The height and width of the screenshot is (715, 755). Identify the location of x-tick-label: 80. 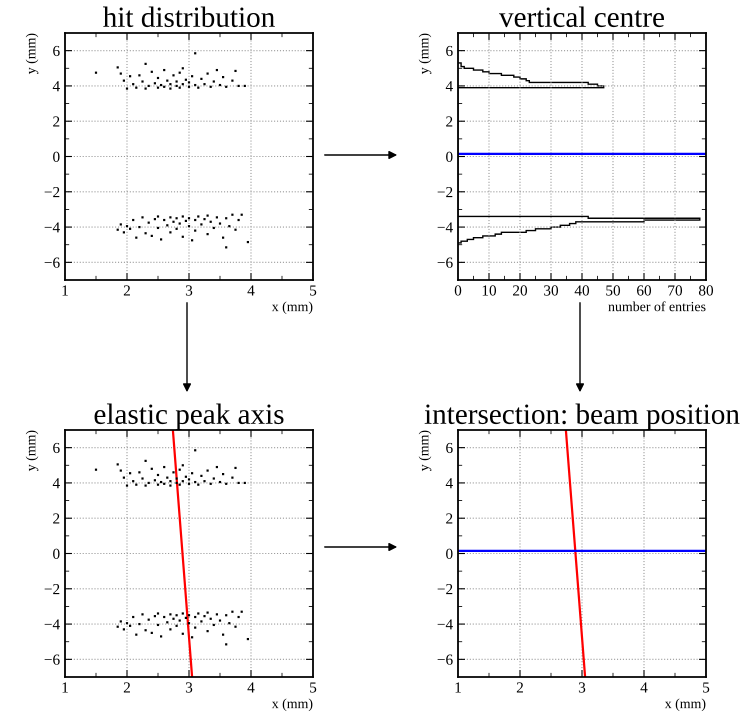
(706, 290).